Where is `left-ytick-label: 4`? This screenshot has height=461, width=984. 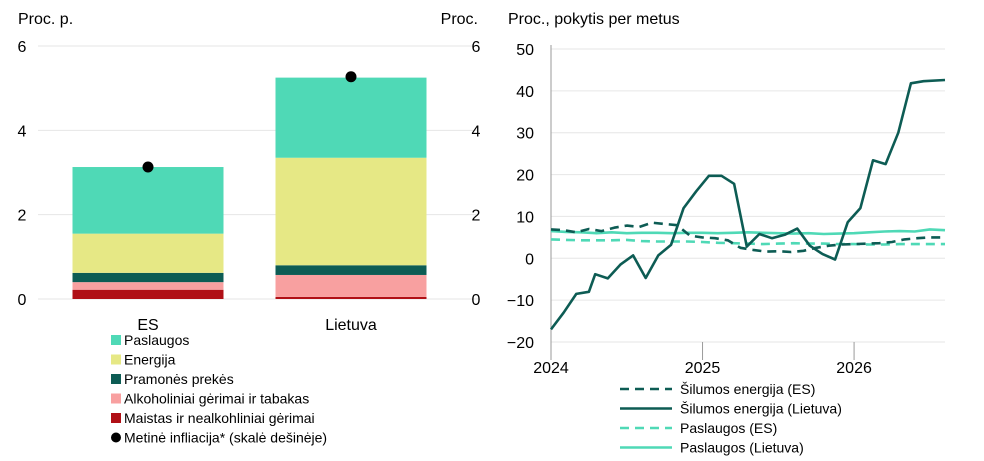 left-ytick-label: 4 is located at coordinates (22, 131).